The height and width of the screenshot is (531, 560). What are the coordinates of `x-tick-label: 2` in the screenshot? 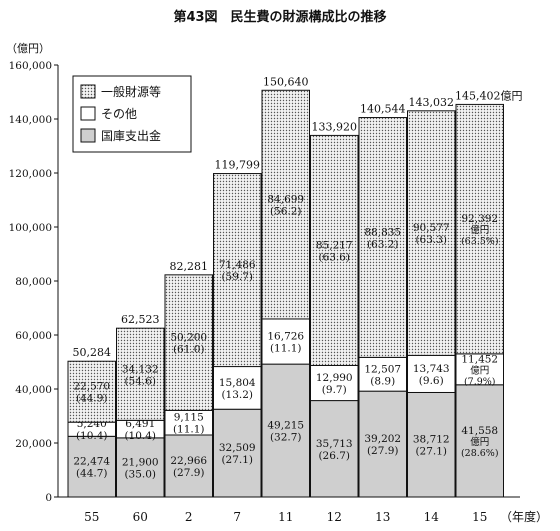 It's located at (189, 517).